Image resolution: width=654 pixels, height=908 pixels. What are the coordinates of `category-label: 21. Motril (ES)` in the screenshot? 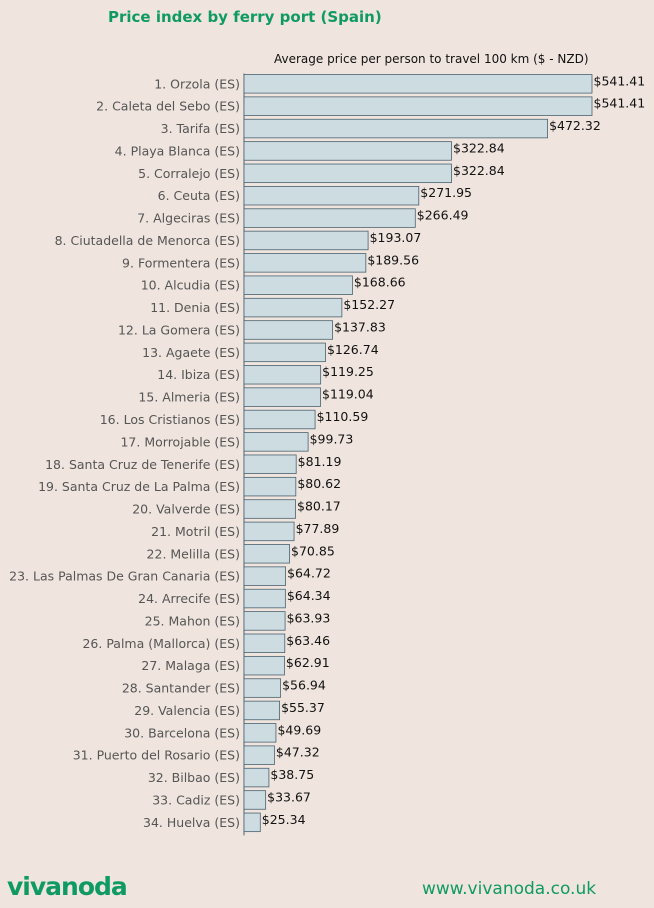 It's located at (195, 531).